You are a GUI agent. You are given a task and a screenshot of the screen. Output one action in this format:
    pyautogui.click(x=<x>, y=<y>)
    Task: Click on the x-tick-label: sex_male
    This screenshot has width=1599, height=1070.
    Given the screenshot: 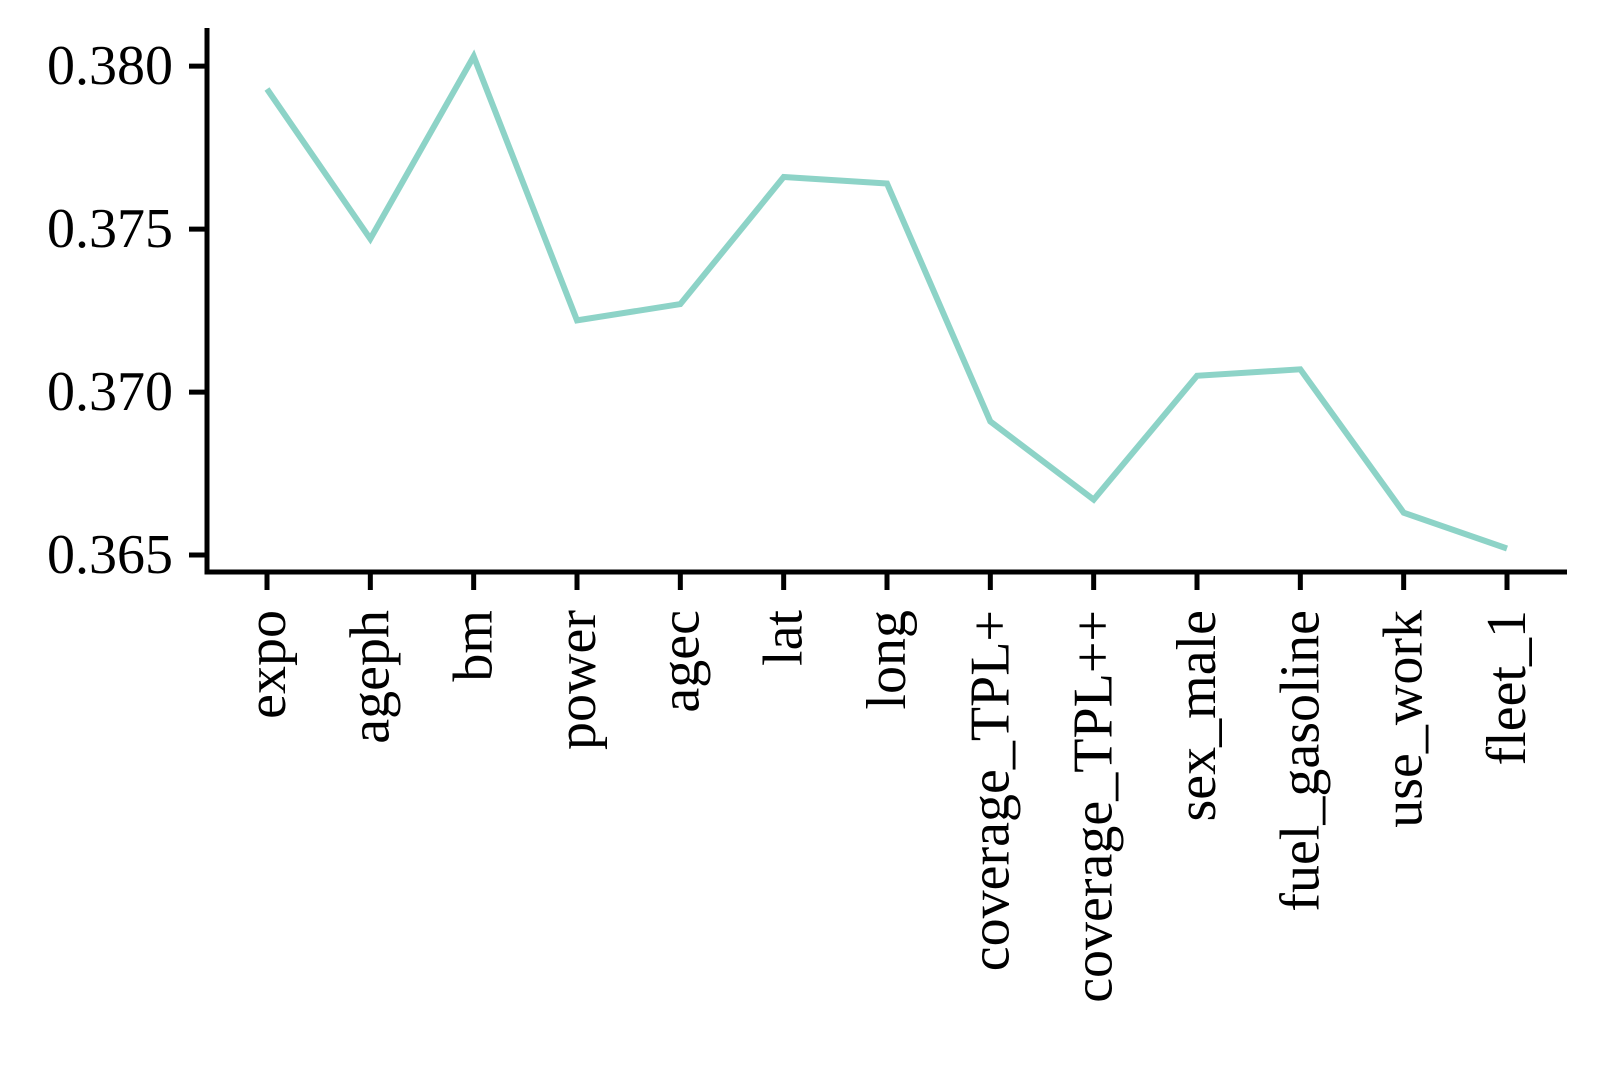 What is the action you would take?
    pyautogui.click(x=1197, y=715)
    